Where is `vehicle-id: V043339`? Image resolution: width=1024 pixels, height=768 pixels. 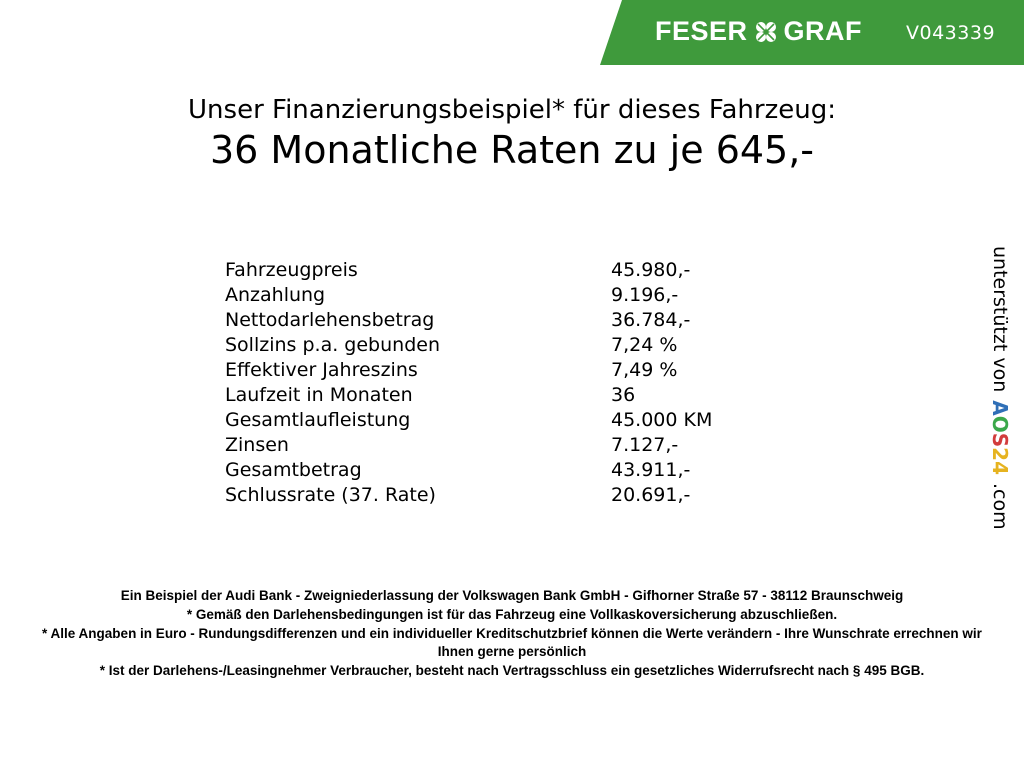
vehicle-id: V043339 is located at coordinates (951, 33).